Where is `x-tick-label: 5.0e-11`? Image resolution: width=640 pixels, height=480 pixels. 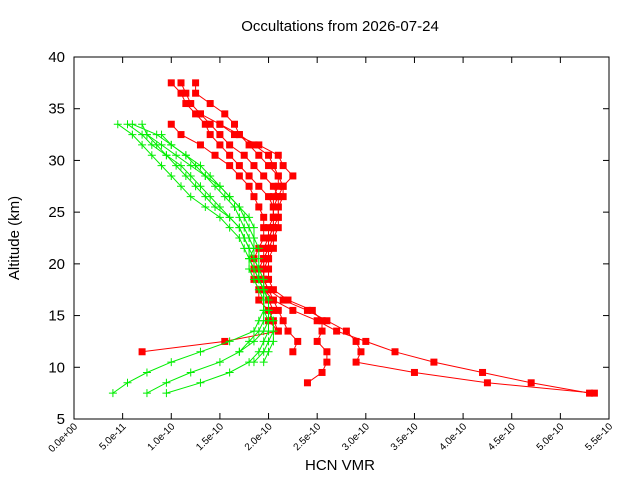
x-tick-label: 5.0e-11 is located at coordinates (114, 437).